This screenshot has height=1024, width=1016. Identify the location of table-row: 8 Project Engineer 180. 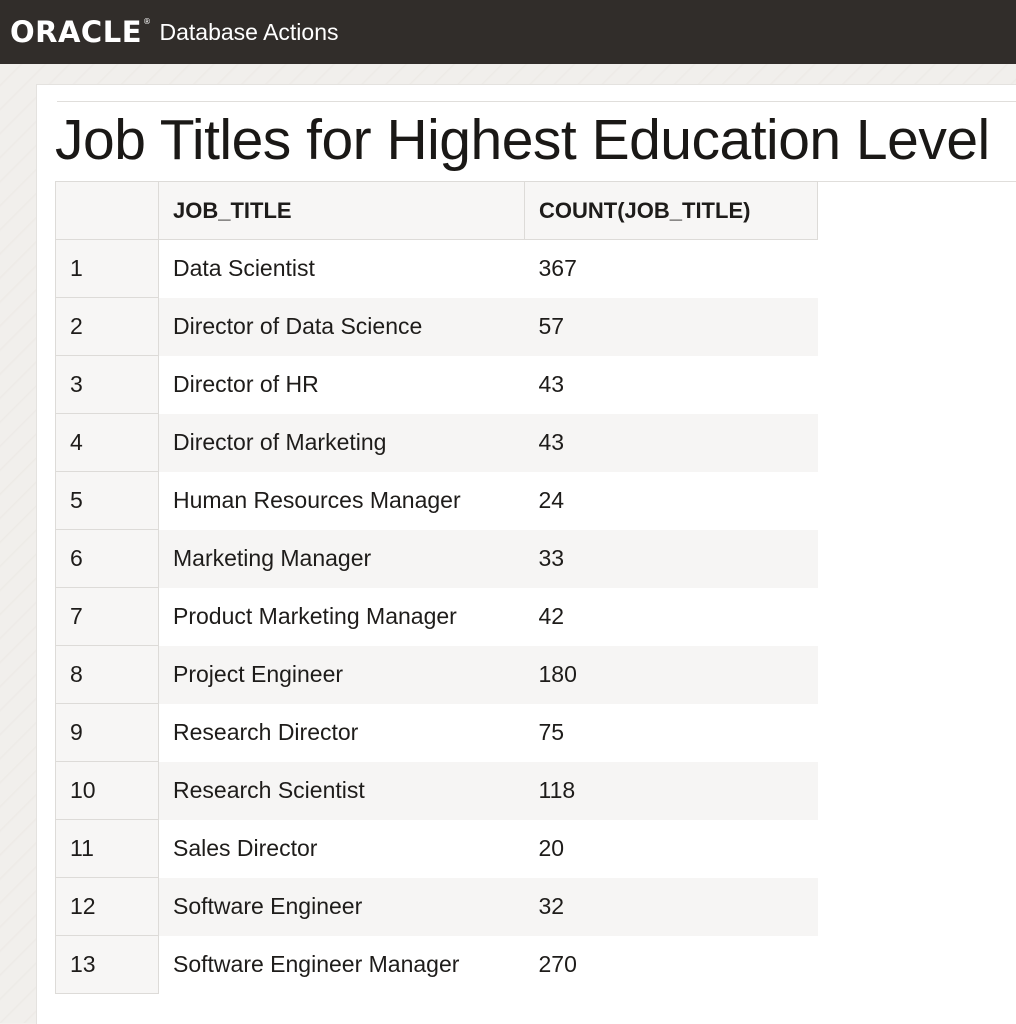
(436, 674).